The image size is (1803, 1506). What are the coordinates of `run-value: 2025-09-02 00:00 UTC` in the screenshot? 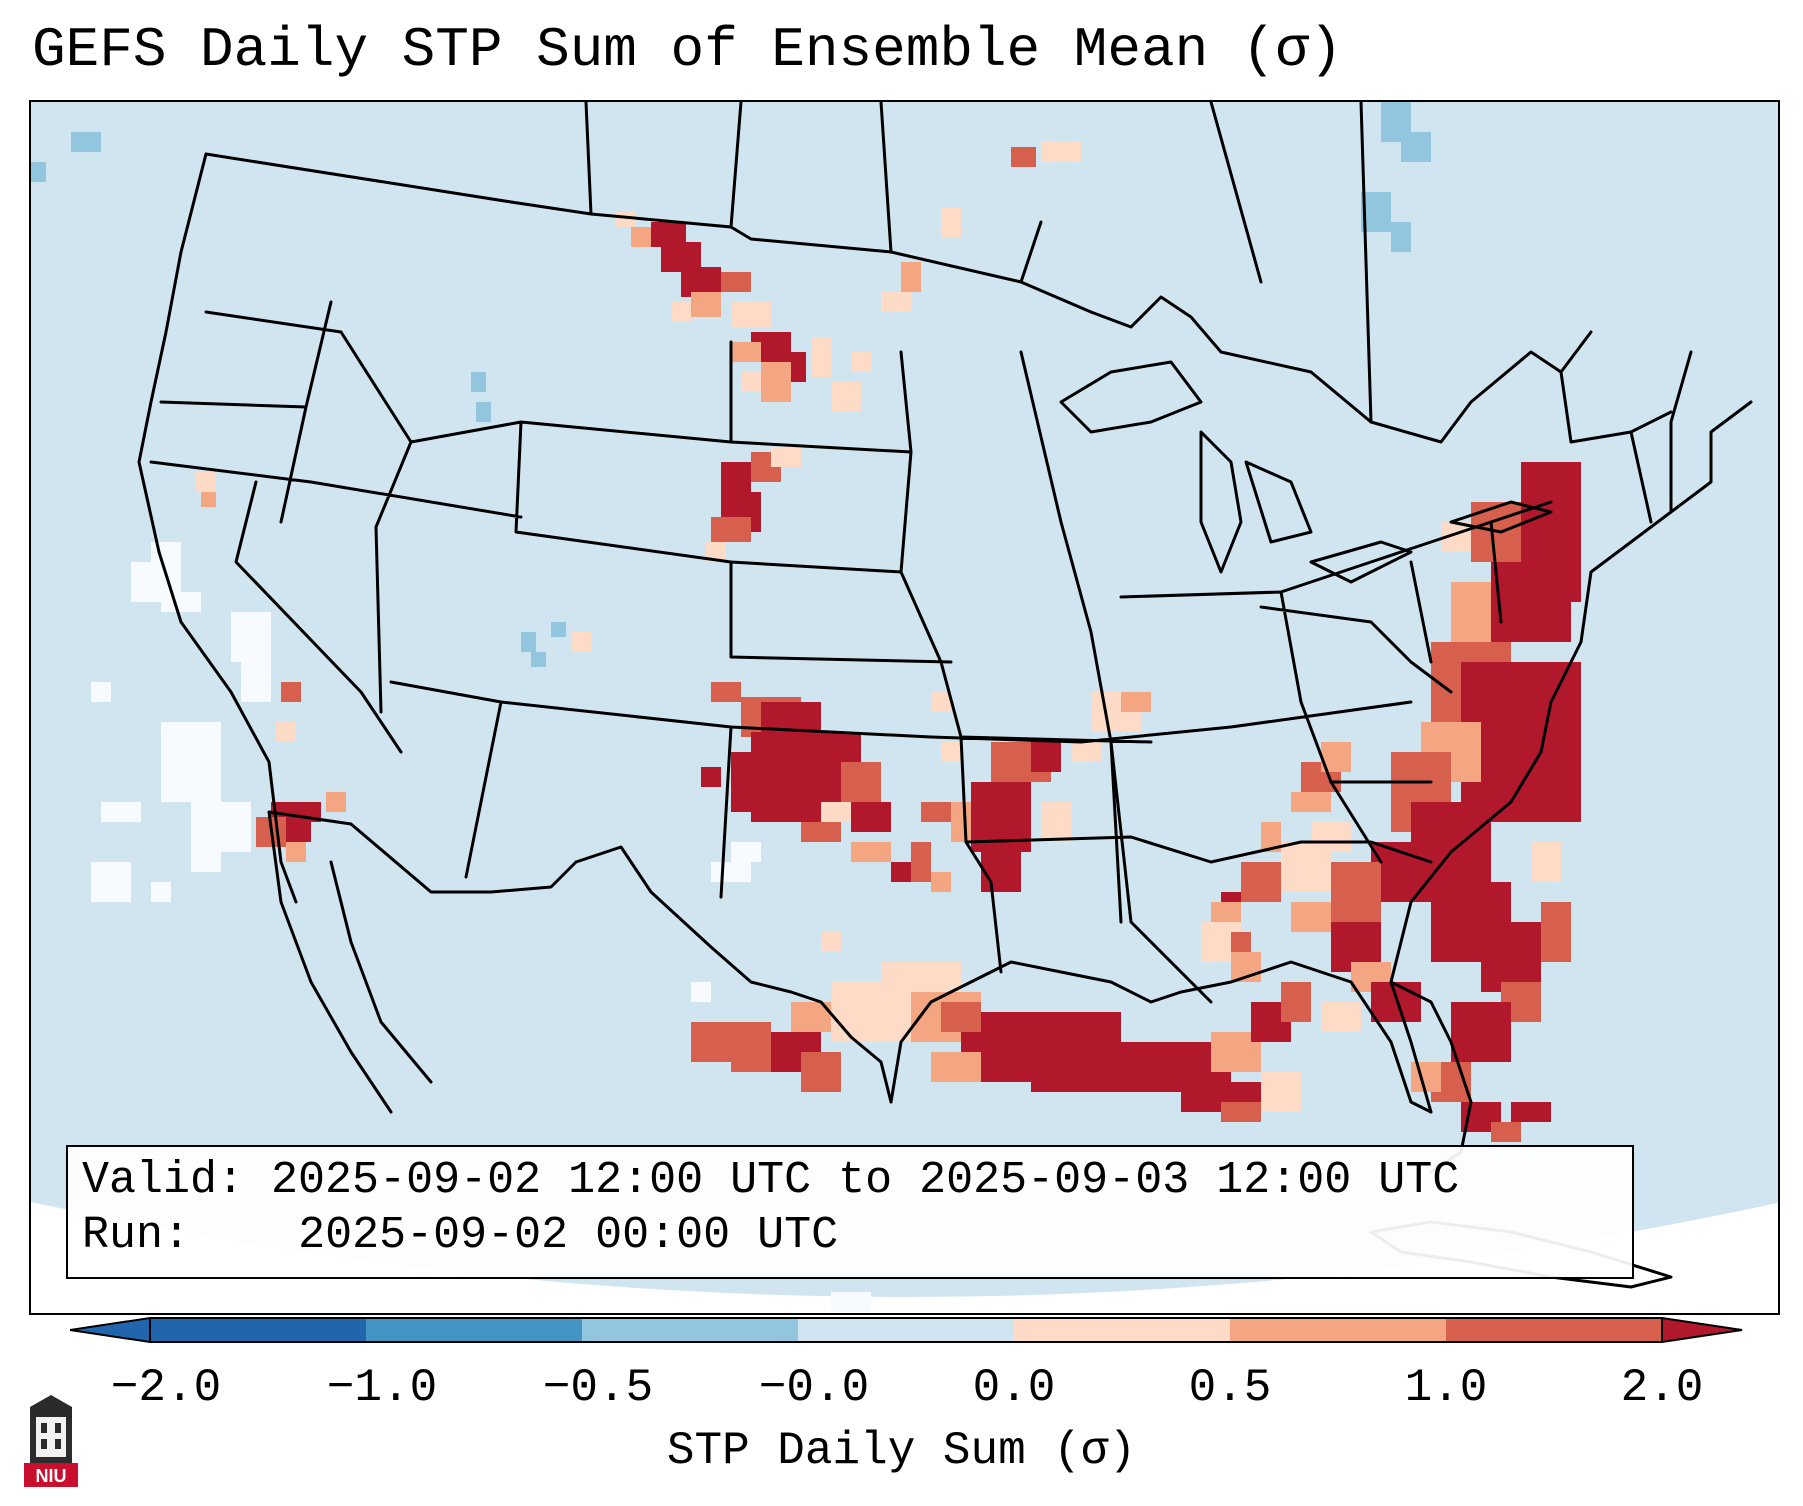 It's located at (568, 1235).